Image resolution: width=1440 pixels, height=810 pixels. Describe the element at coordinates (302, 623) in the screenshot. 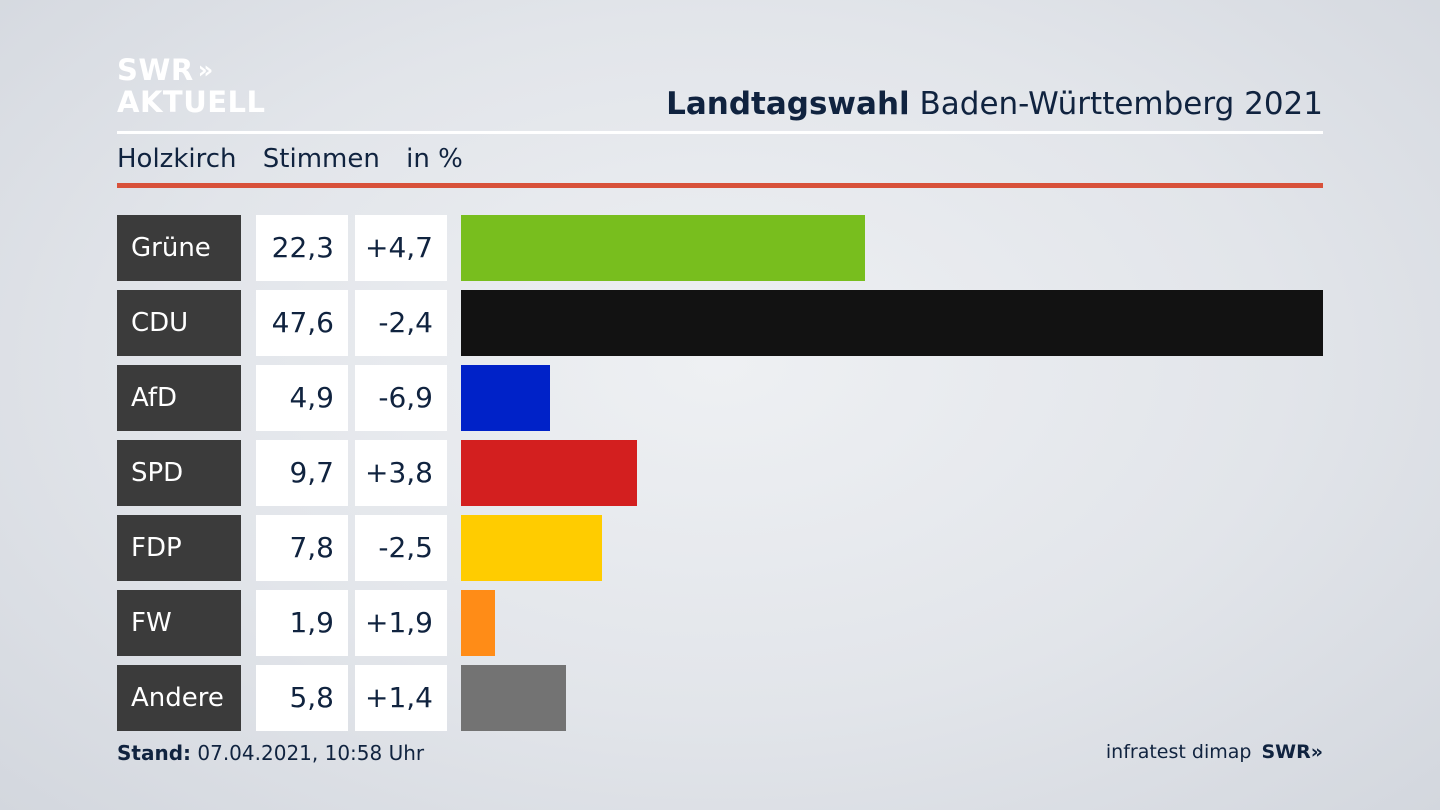

I see `vote-share-label: 1,9` at that location.